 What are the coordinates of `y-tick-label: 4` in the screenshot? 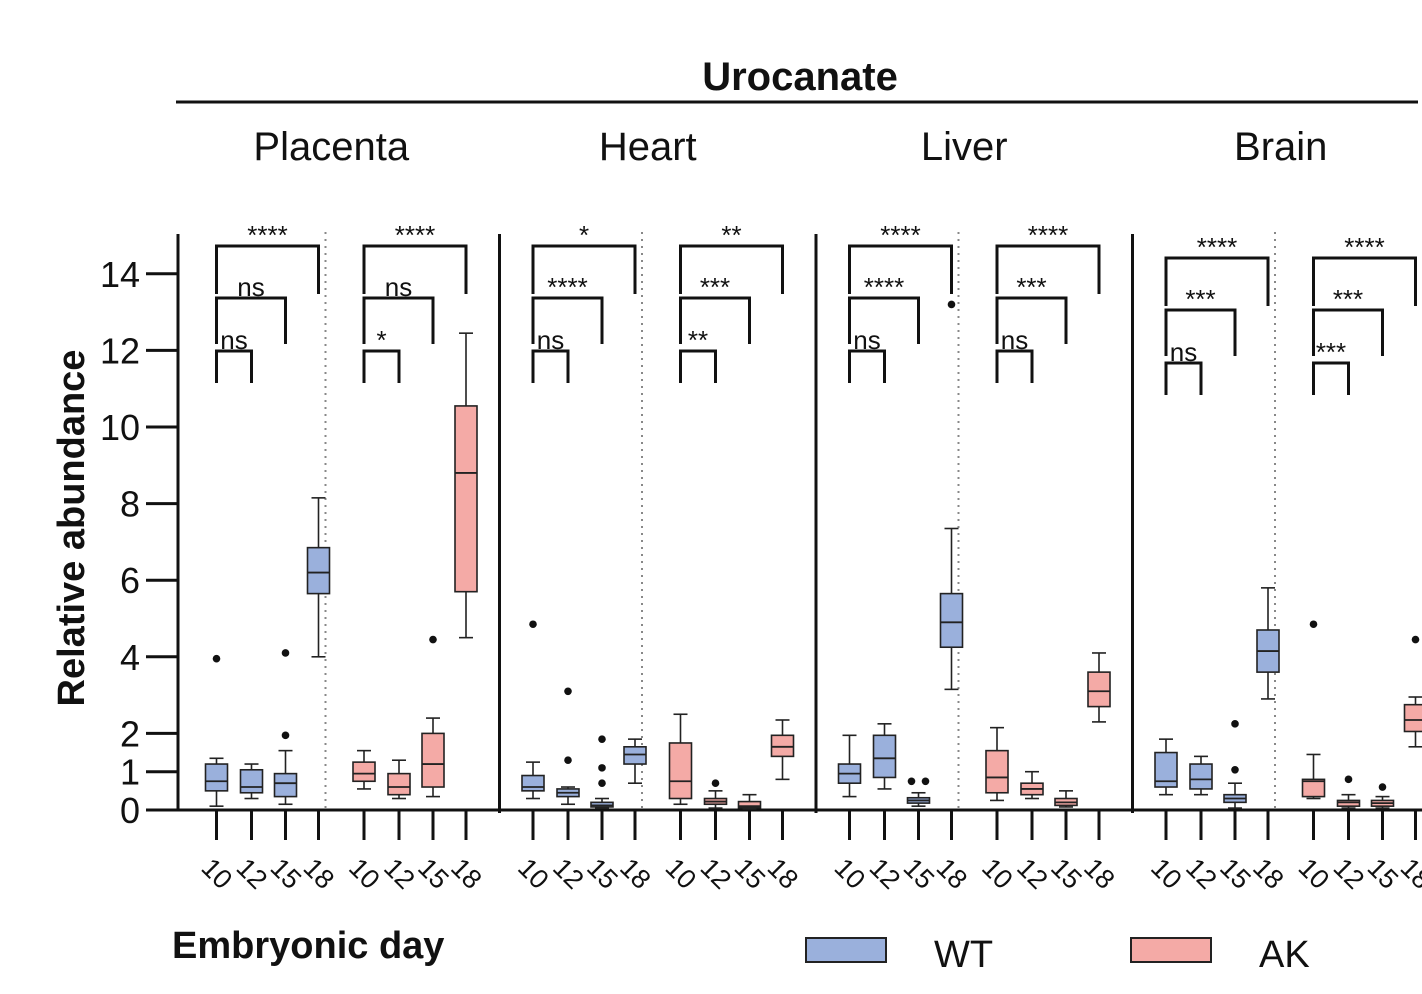 It's located at (130, 657).